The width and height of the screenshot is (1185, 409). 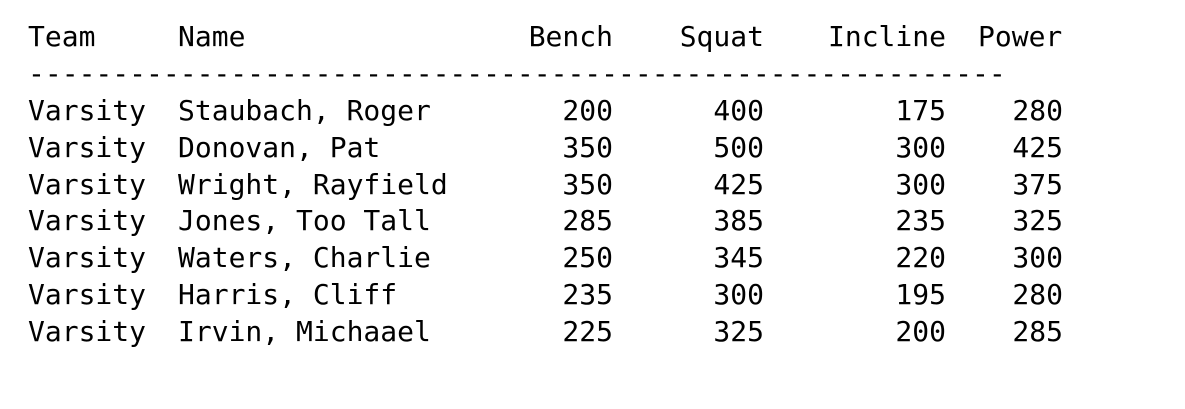 What do you see at coordinates (1037, 258) in the screenshot?
I see `cell-power: 300` at bounding box center [1037, 258].